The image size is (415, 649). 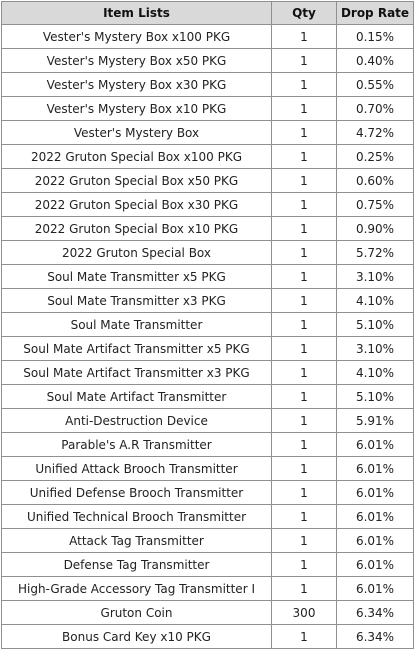 I want to click on table-row: 2022 Gruton Special Box x100 PKG 1 0.25%, so click(x=207, y=156).